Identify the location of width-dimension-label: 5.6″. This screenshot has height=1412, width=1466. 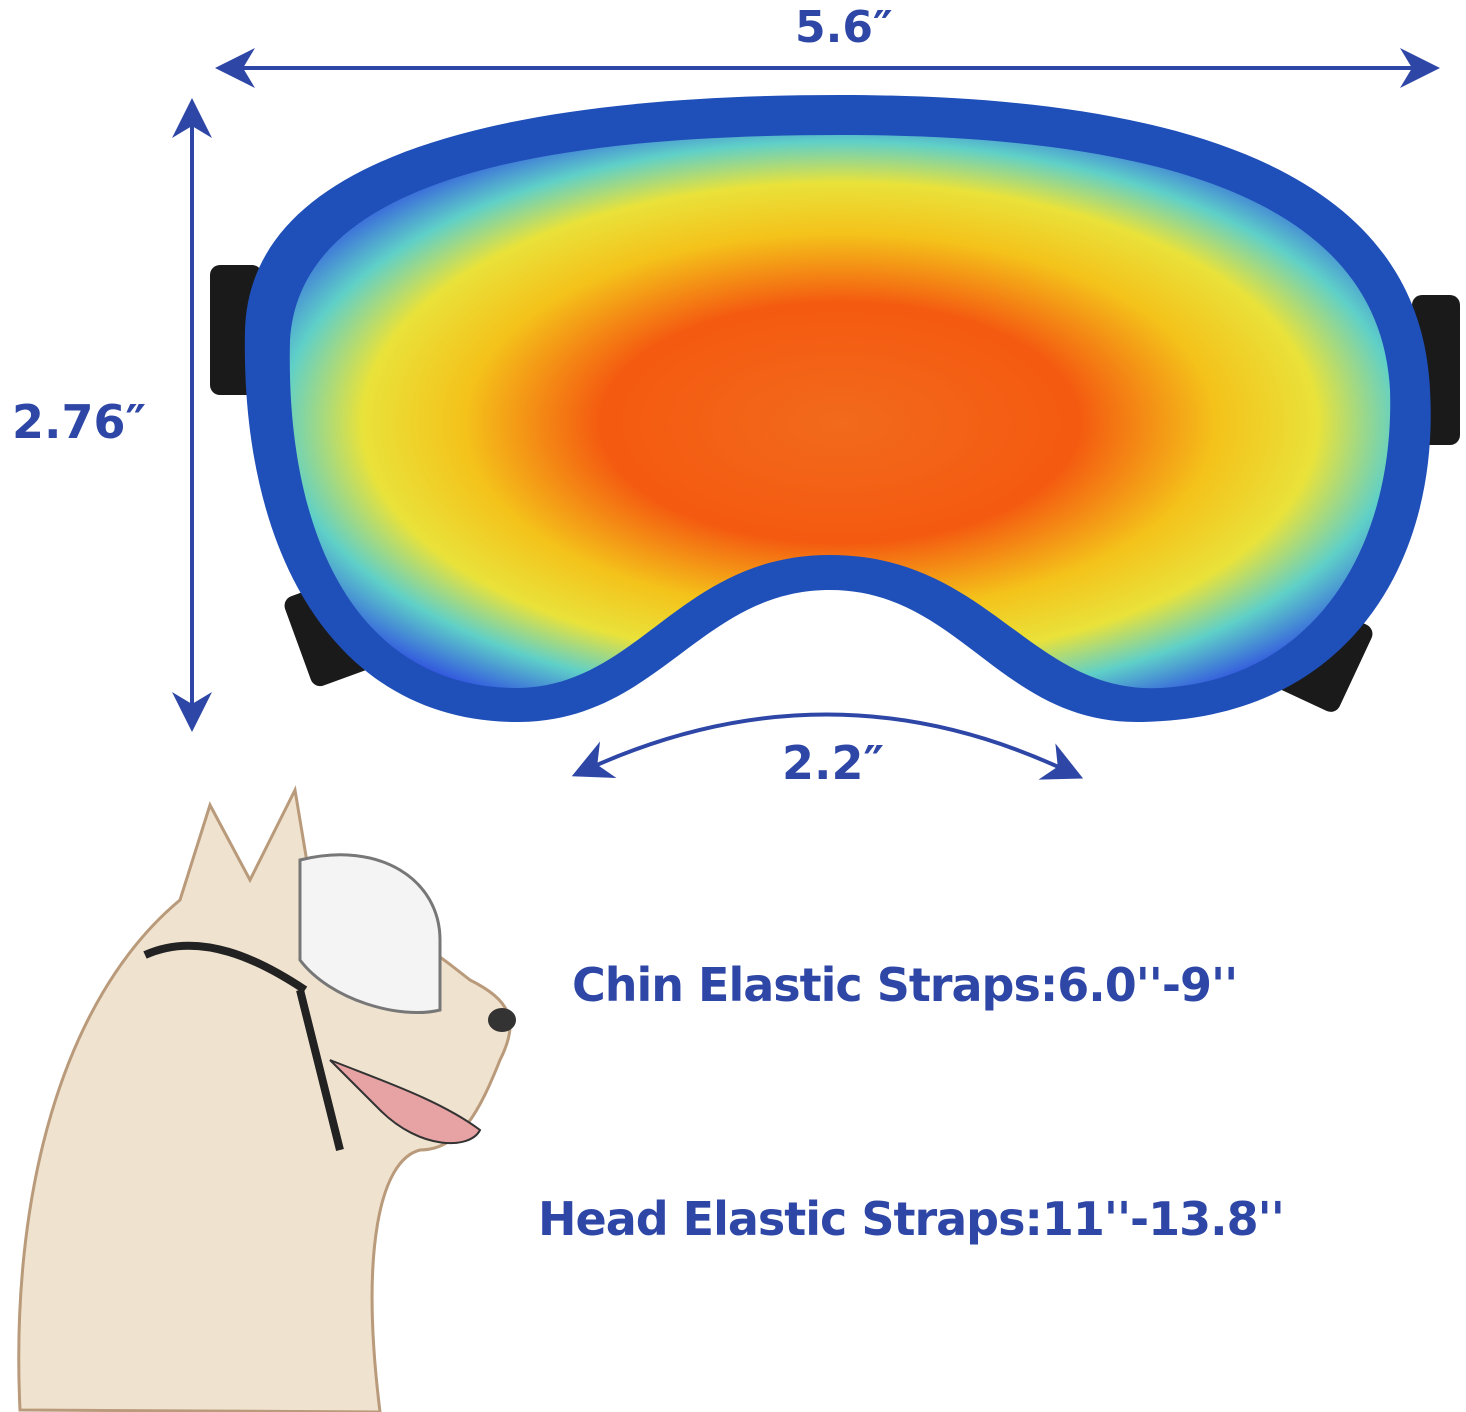
(844, 27).